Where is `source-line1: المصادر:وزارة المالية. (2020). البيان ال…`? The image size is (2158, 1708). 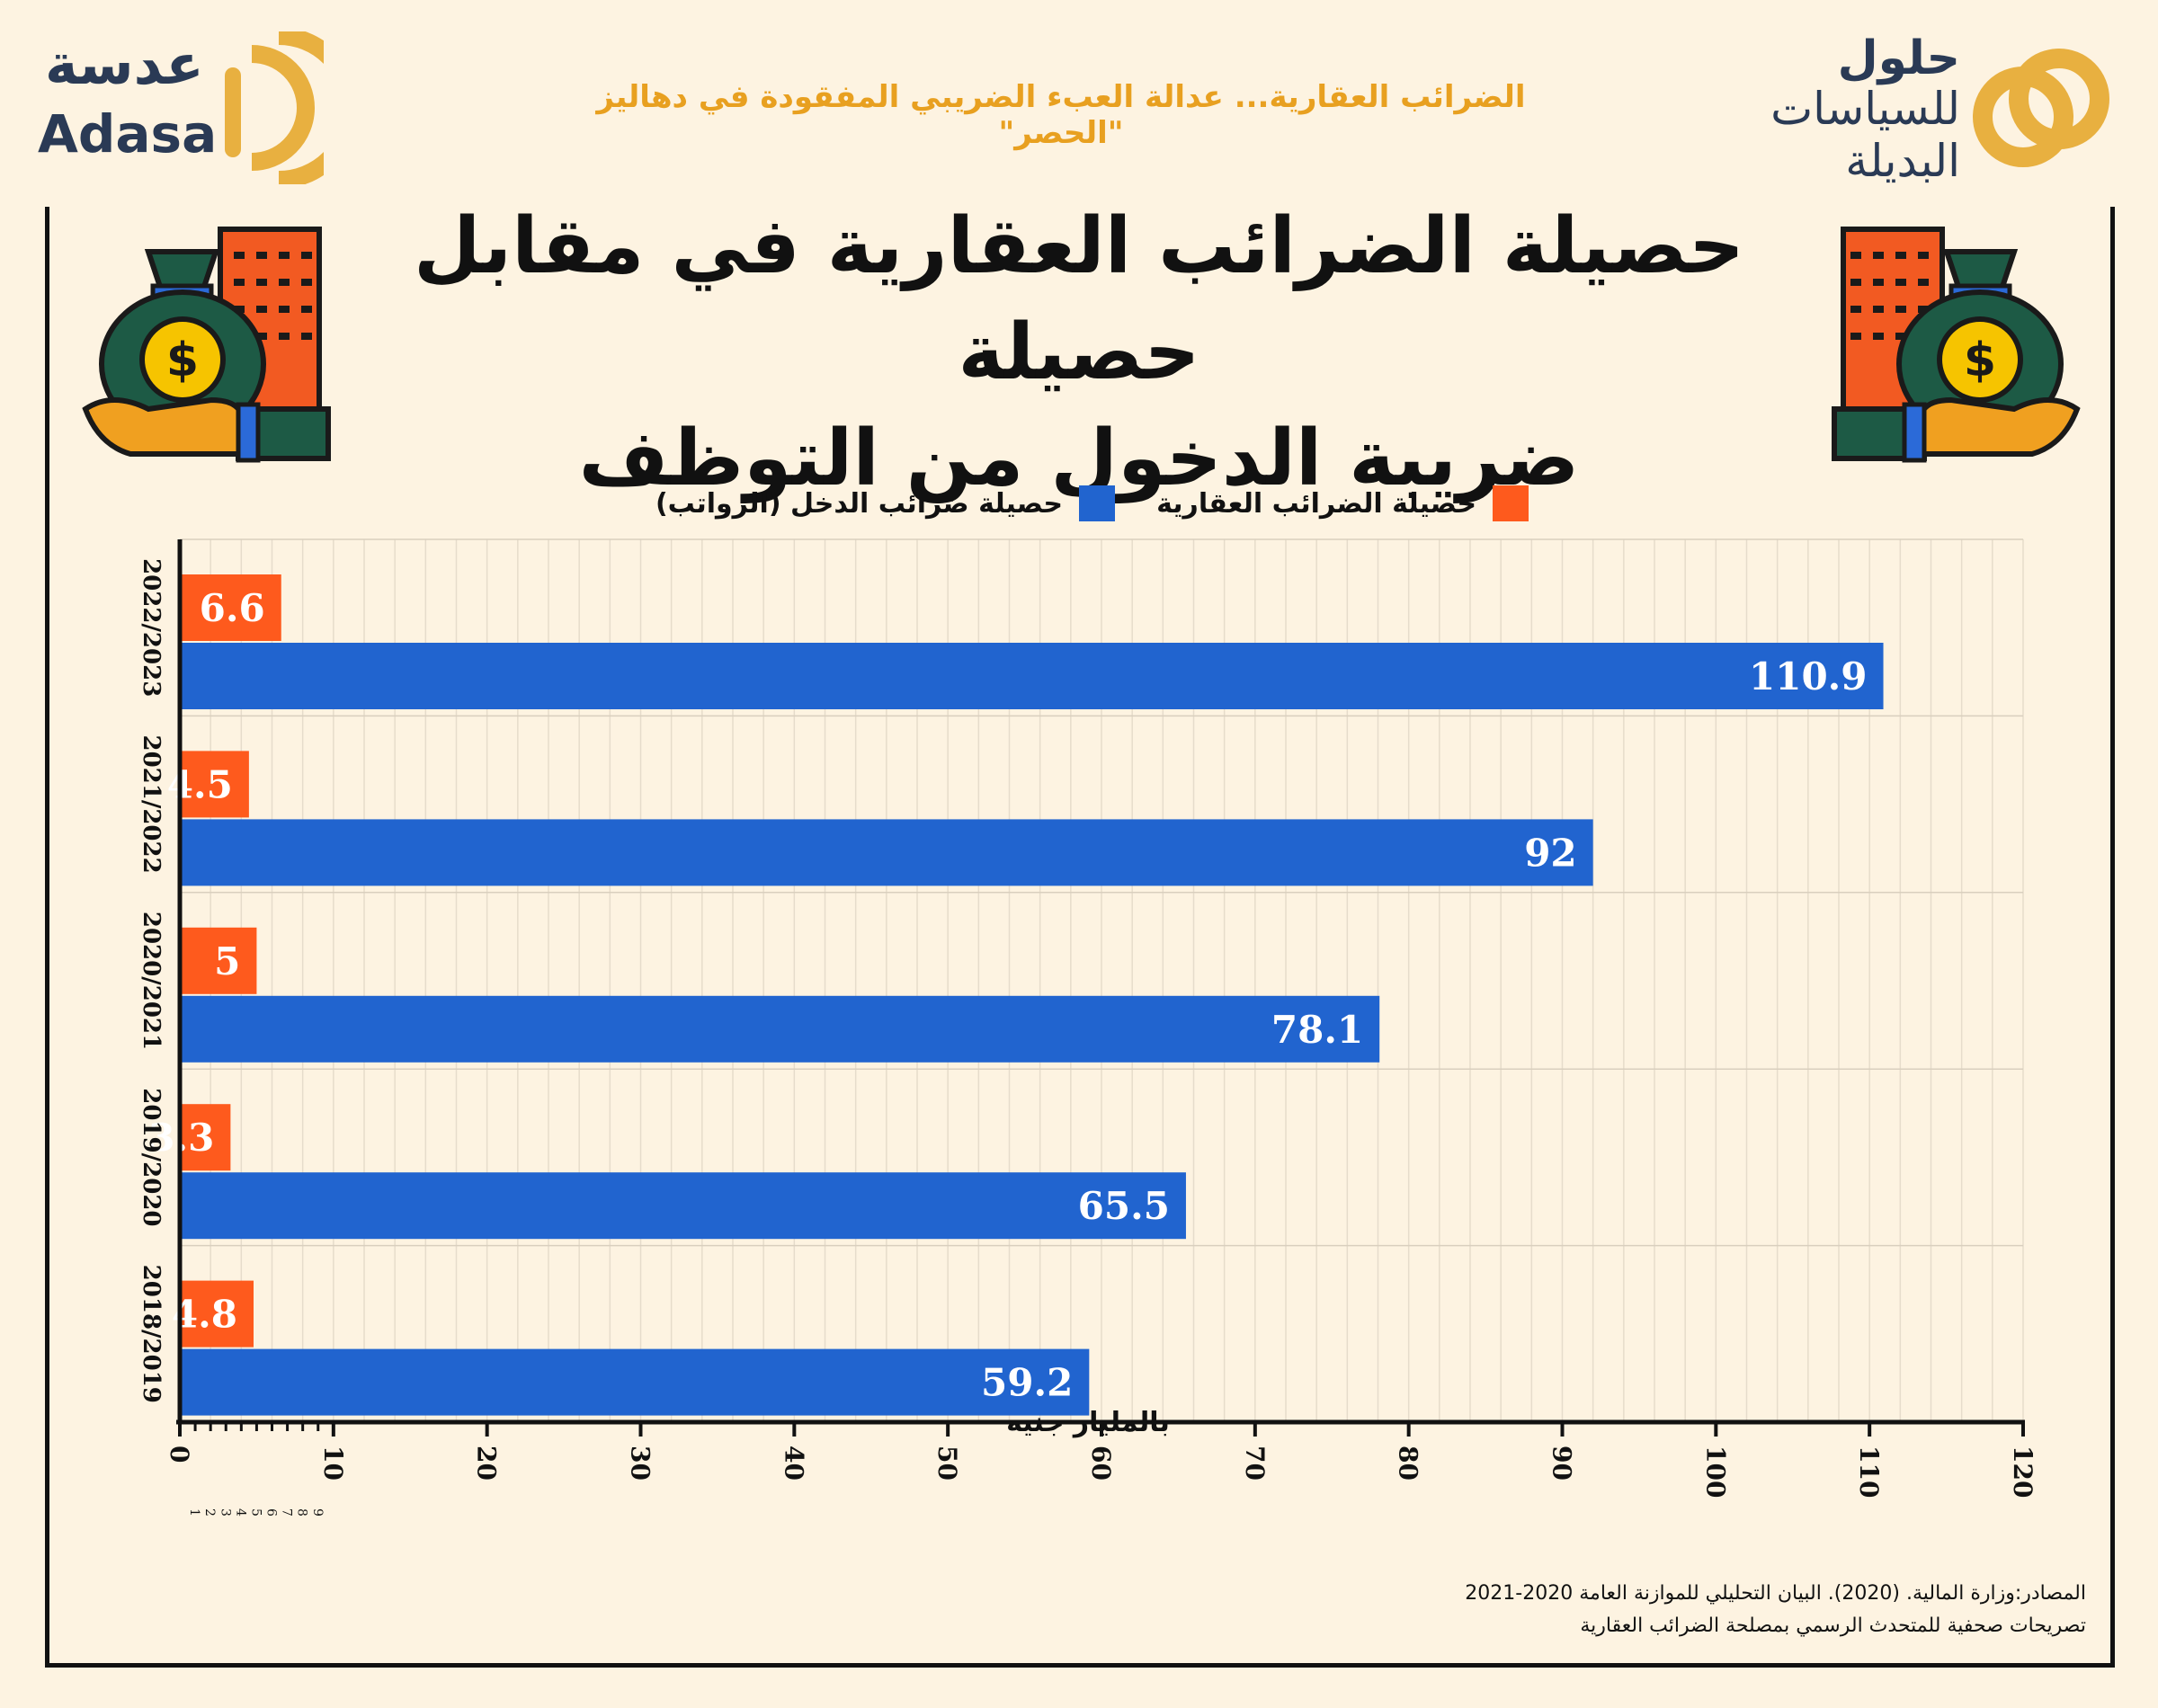
source-line1: المصادر:وزارة المالية. (2020). البيان ال… is located at coordinates (1775, 1593).